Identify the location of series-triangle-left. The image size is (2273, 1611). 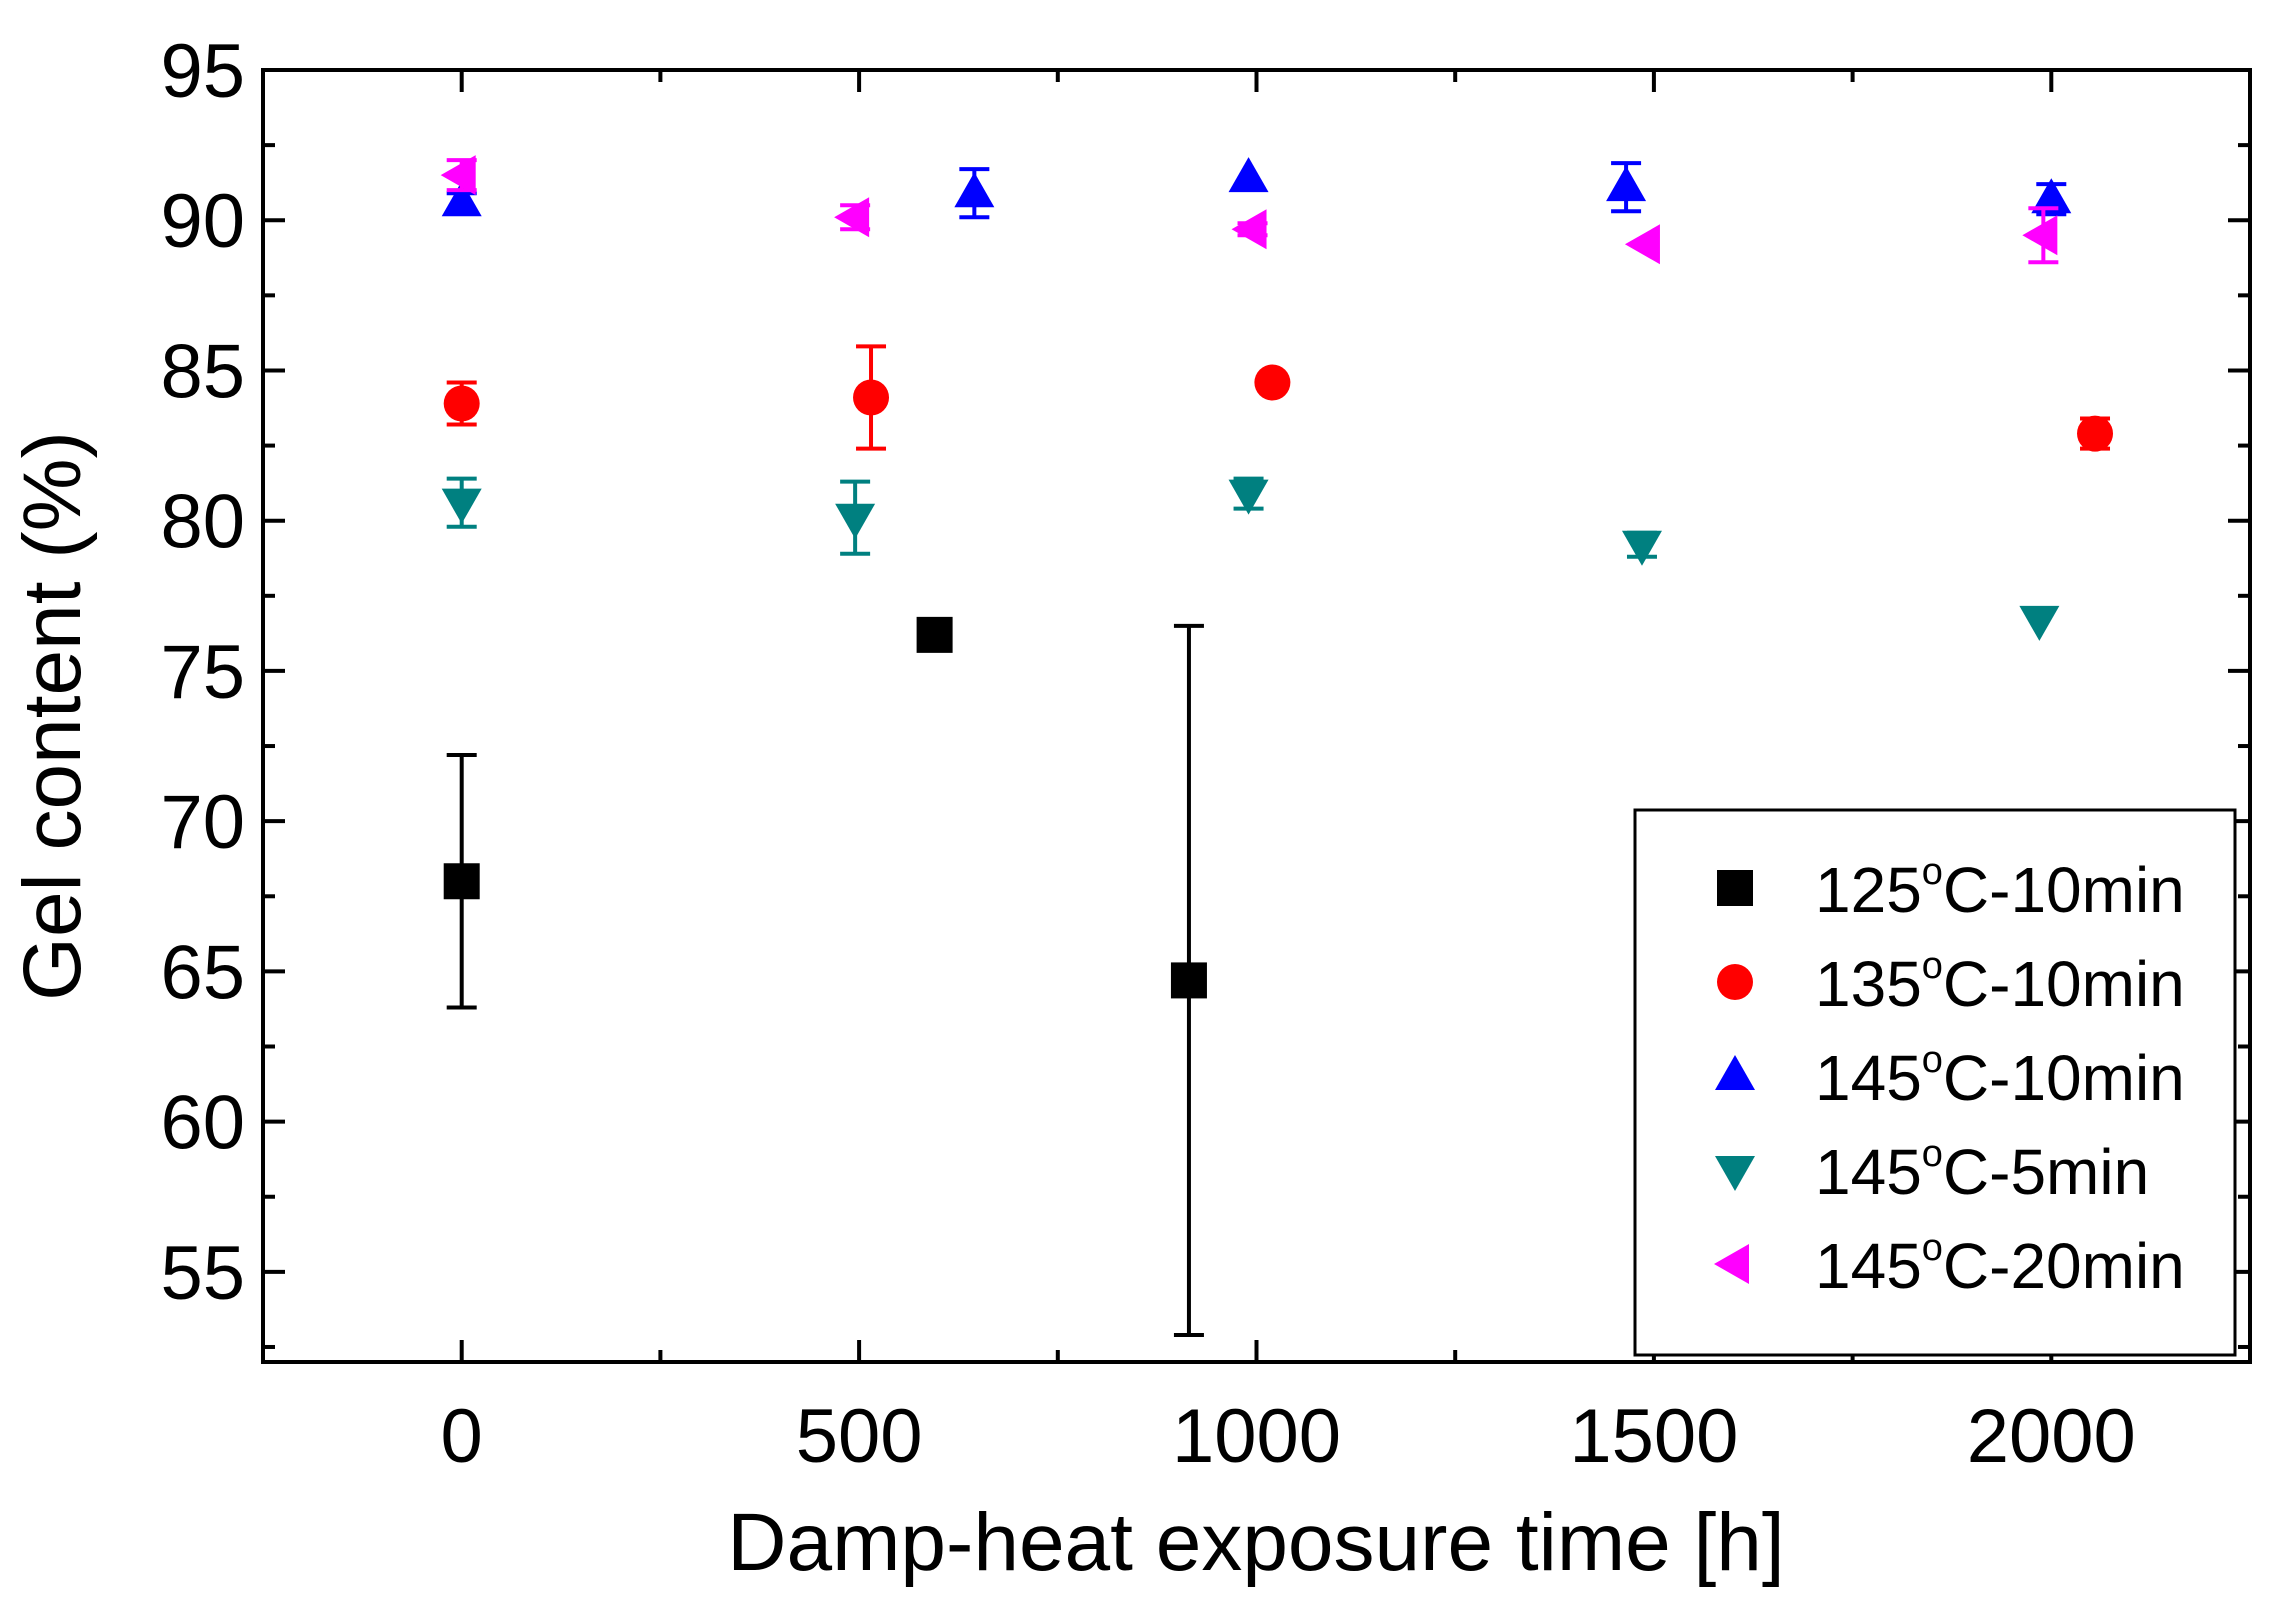
(1249, 210).